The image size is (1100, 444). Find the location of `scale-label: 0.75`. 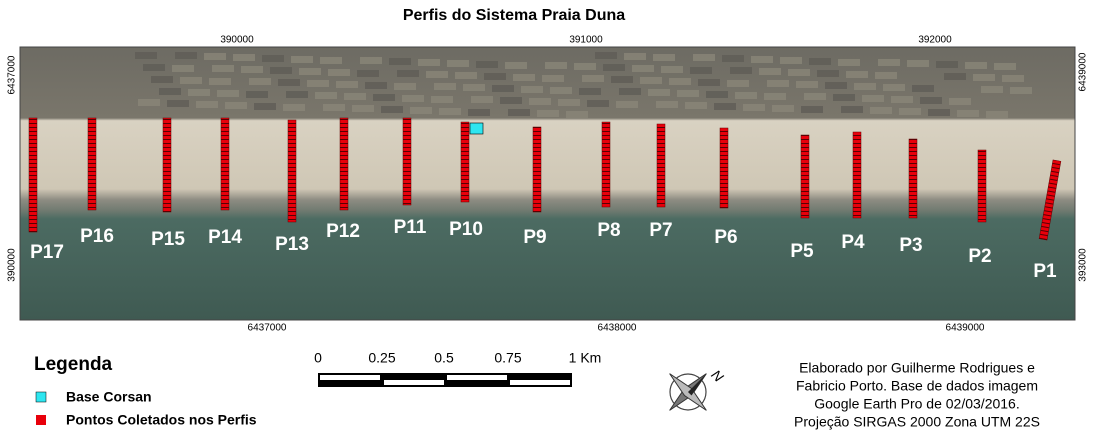

scale-label: 0.75 is located at coordinates (507, 358).